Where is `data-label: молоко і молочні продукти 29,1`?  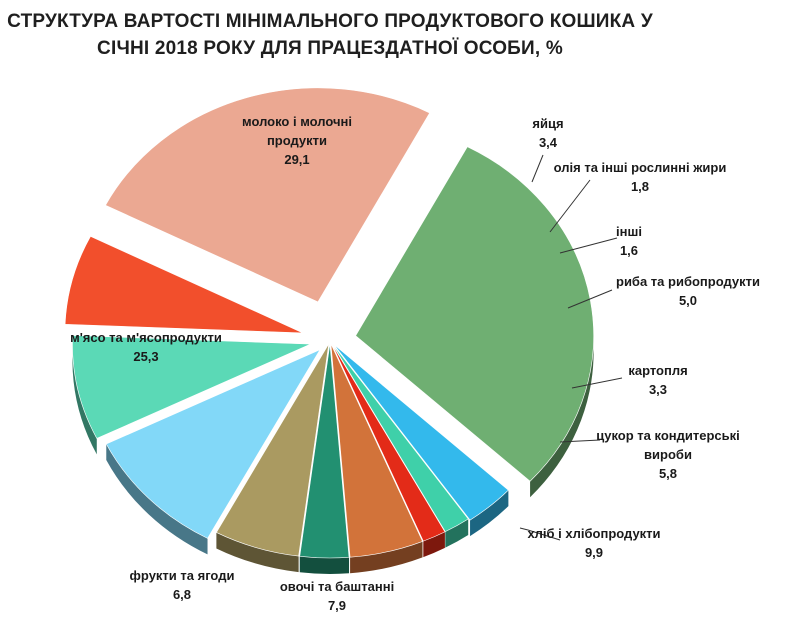 data-label: молоко і молочні продукти 29,1 is located at coordinates (297, 140).